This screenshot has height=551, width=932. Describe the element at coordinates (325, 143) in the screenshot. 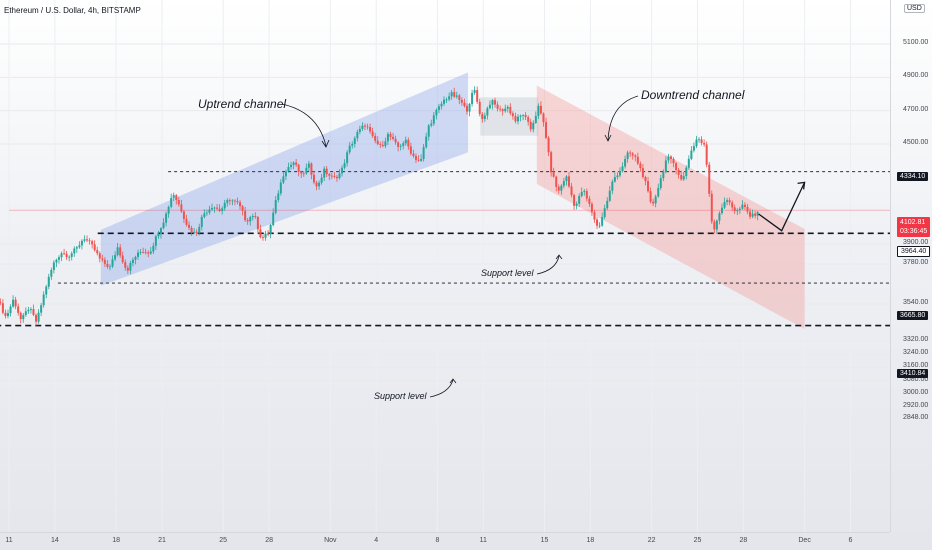

I see `uptrend-pointer-head` at that location.